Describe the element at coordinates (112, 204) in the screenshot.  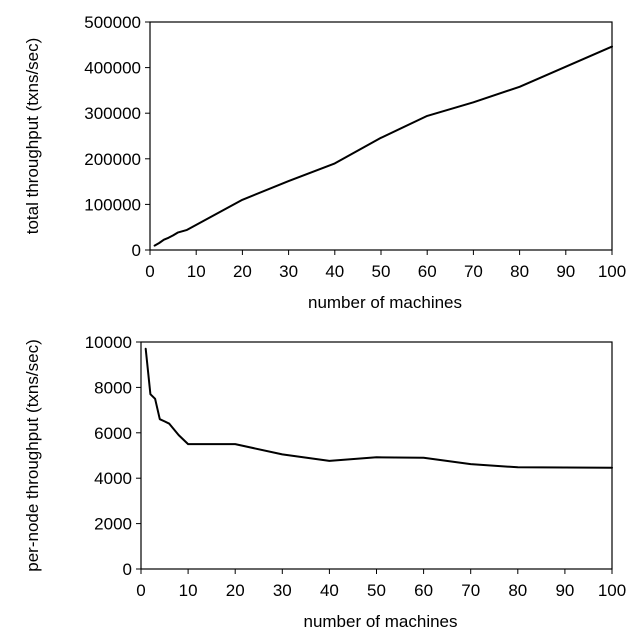
I see `y-tick-label: 100000` at that location.